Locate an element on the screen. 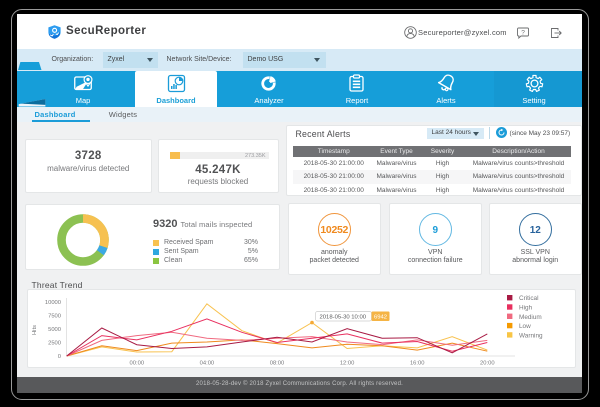 This screenshot has width=600, height=407. svg-text: 04:00 is located at coordinates (206, 364).